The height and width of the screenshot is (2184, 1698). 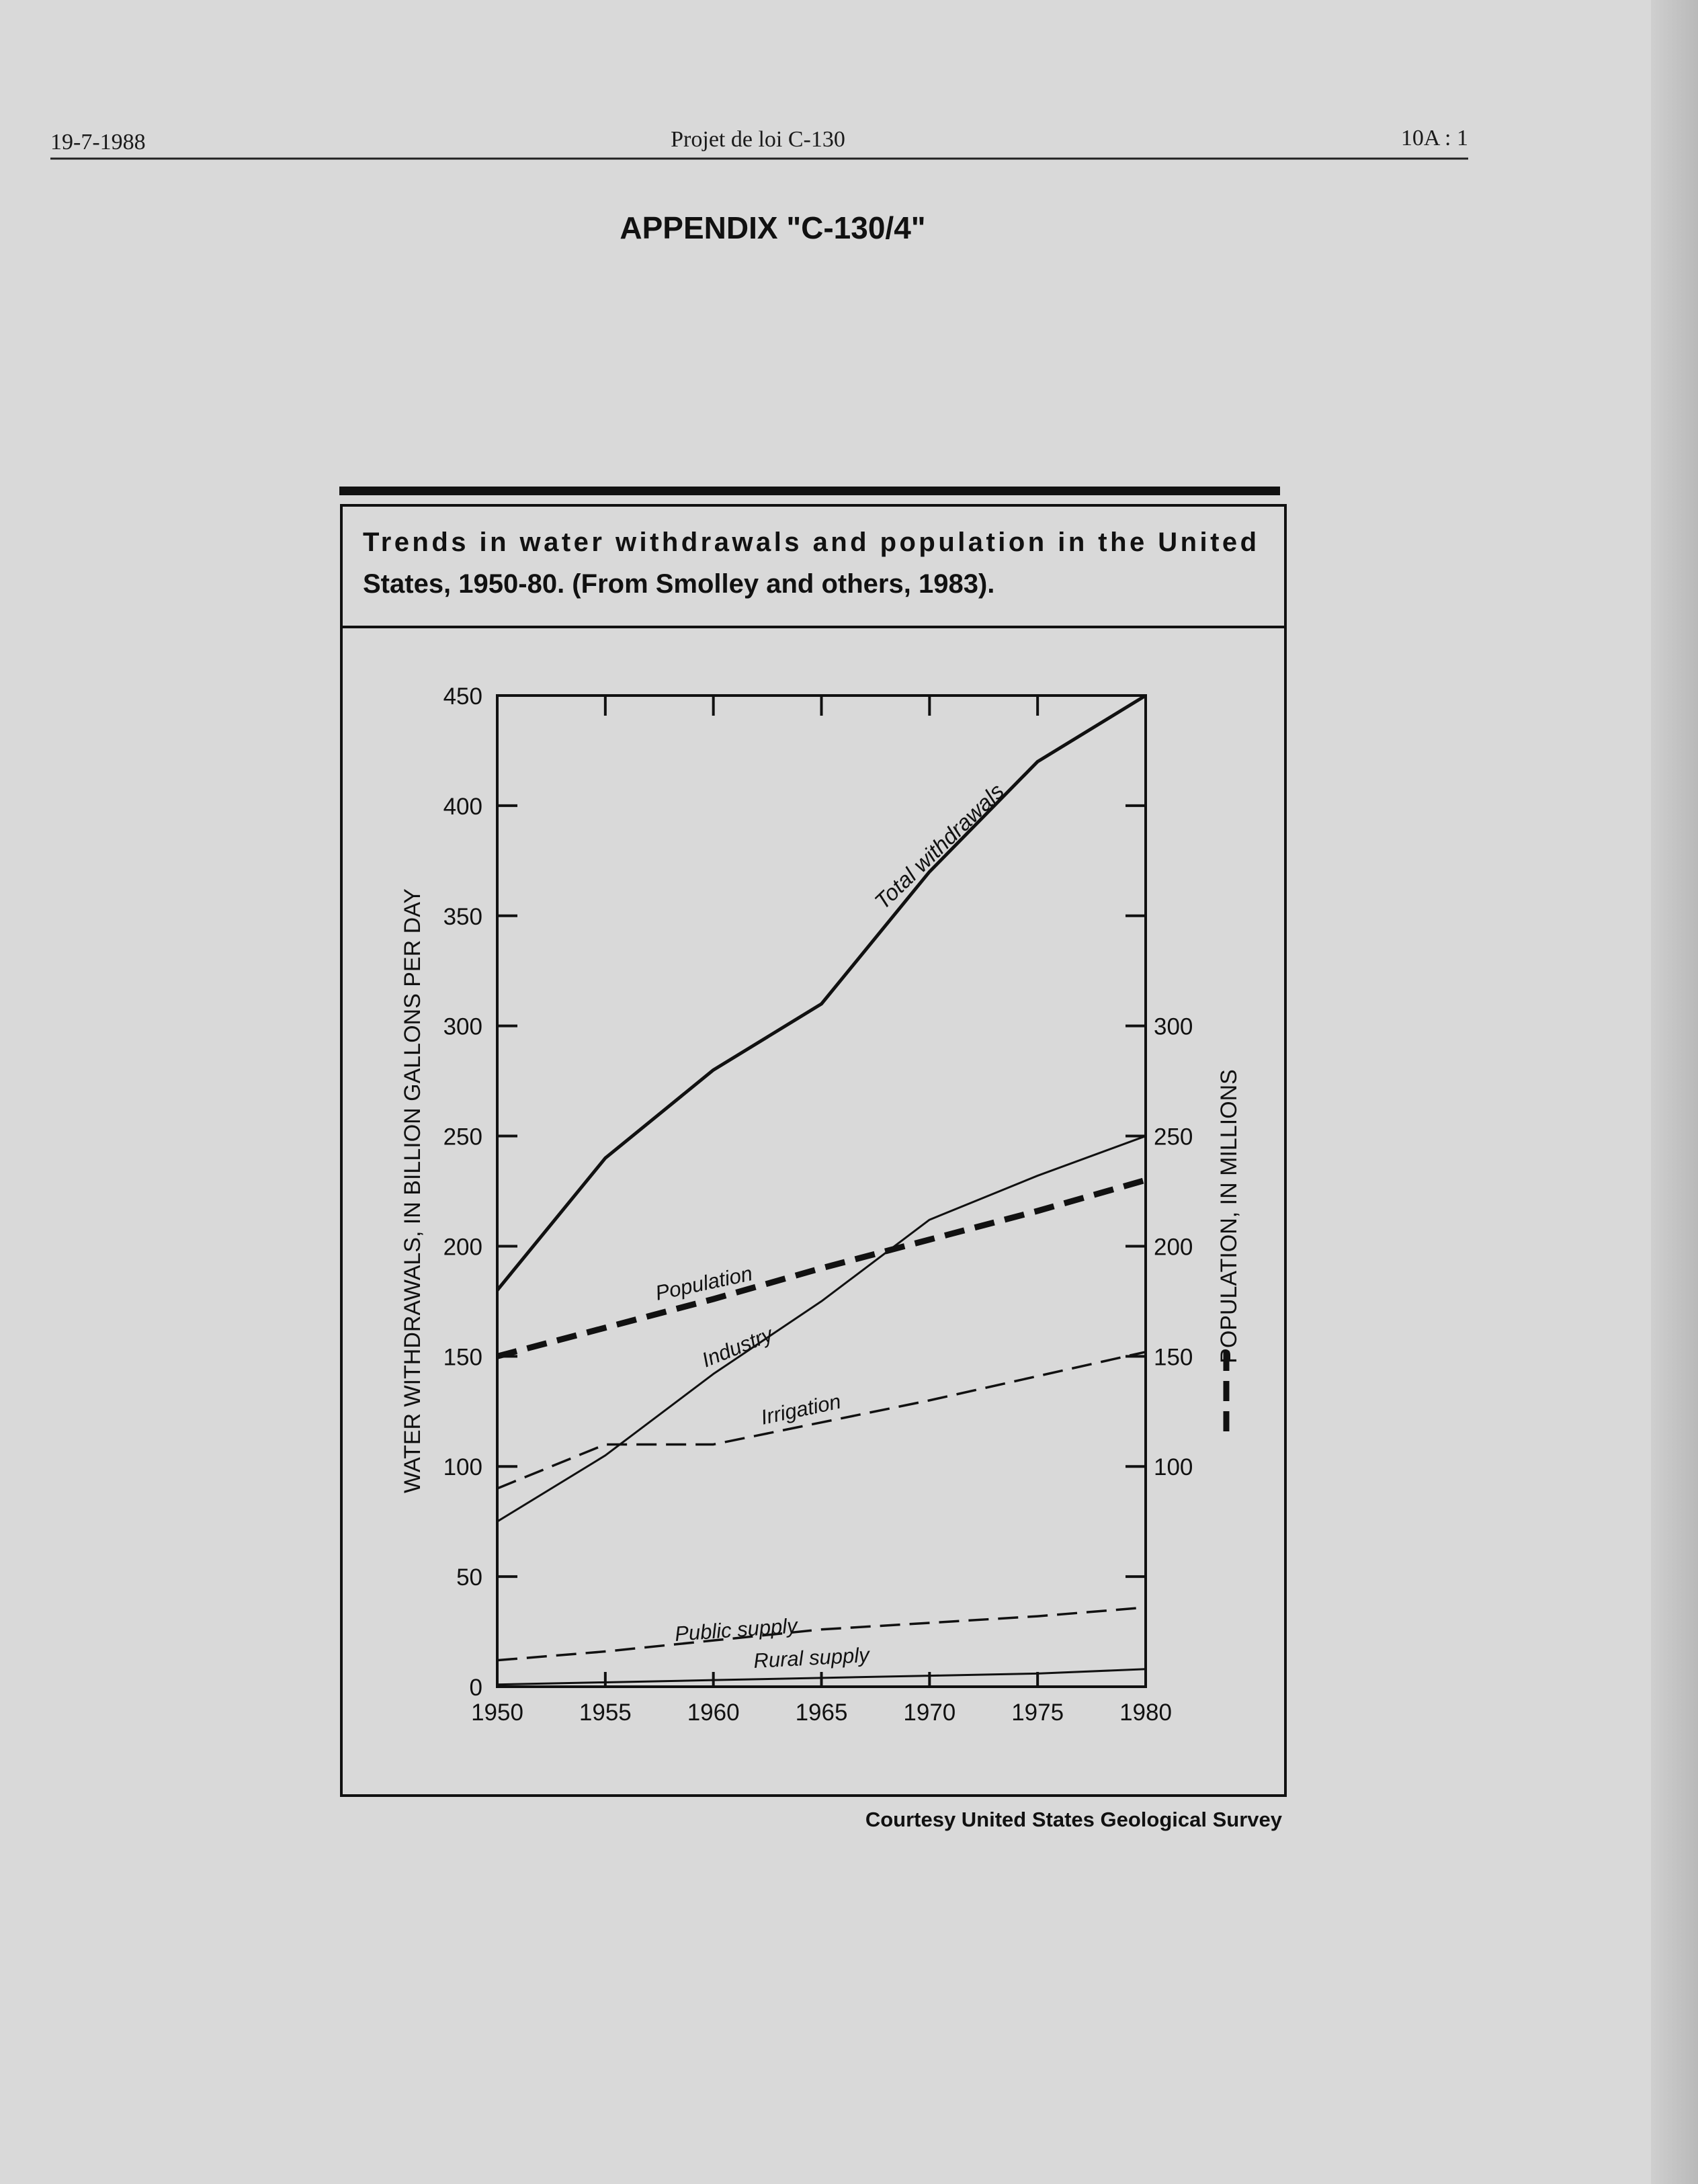 What do you see at coordinates (1674, 1092) in the screenshot?
I see `page-edge-shadow` at bounding box center [1674, 1092].